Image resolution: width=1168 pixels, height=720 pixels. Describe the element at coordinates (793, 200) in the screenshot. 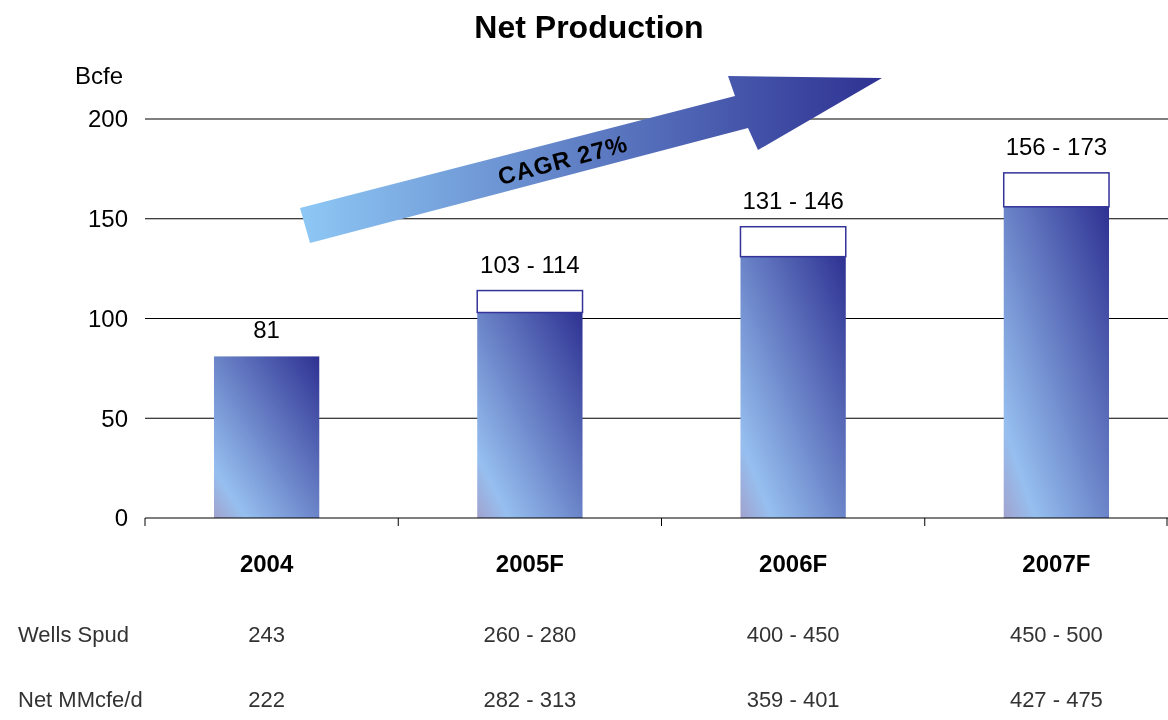

I see `total-label: 131 - 146` at that location.